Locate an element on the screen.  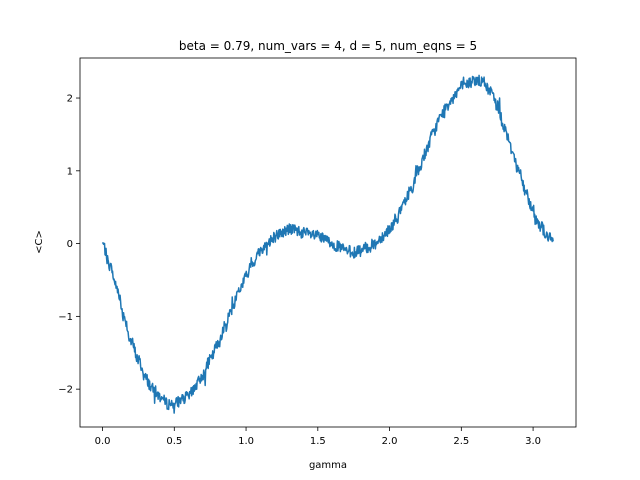
x-axis-label: gamma is located at coordinates (328, 465).